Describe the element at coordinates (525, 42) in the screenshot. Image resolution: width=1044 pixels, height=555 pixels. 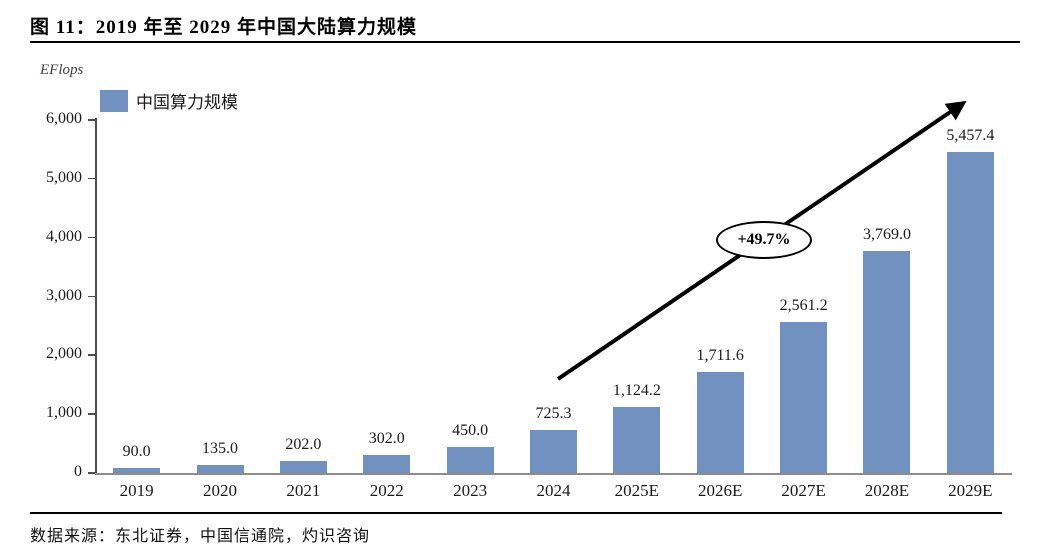
I see `title-rule` at that location.